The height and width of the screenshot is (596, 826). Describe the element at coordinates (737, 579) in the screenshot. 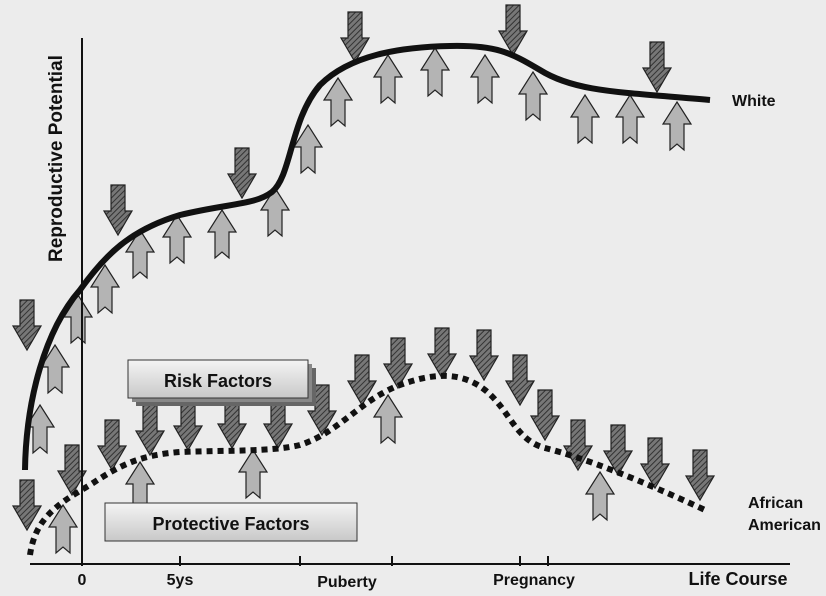

I see `x-axis-label: Life Course` at that location.